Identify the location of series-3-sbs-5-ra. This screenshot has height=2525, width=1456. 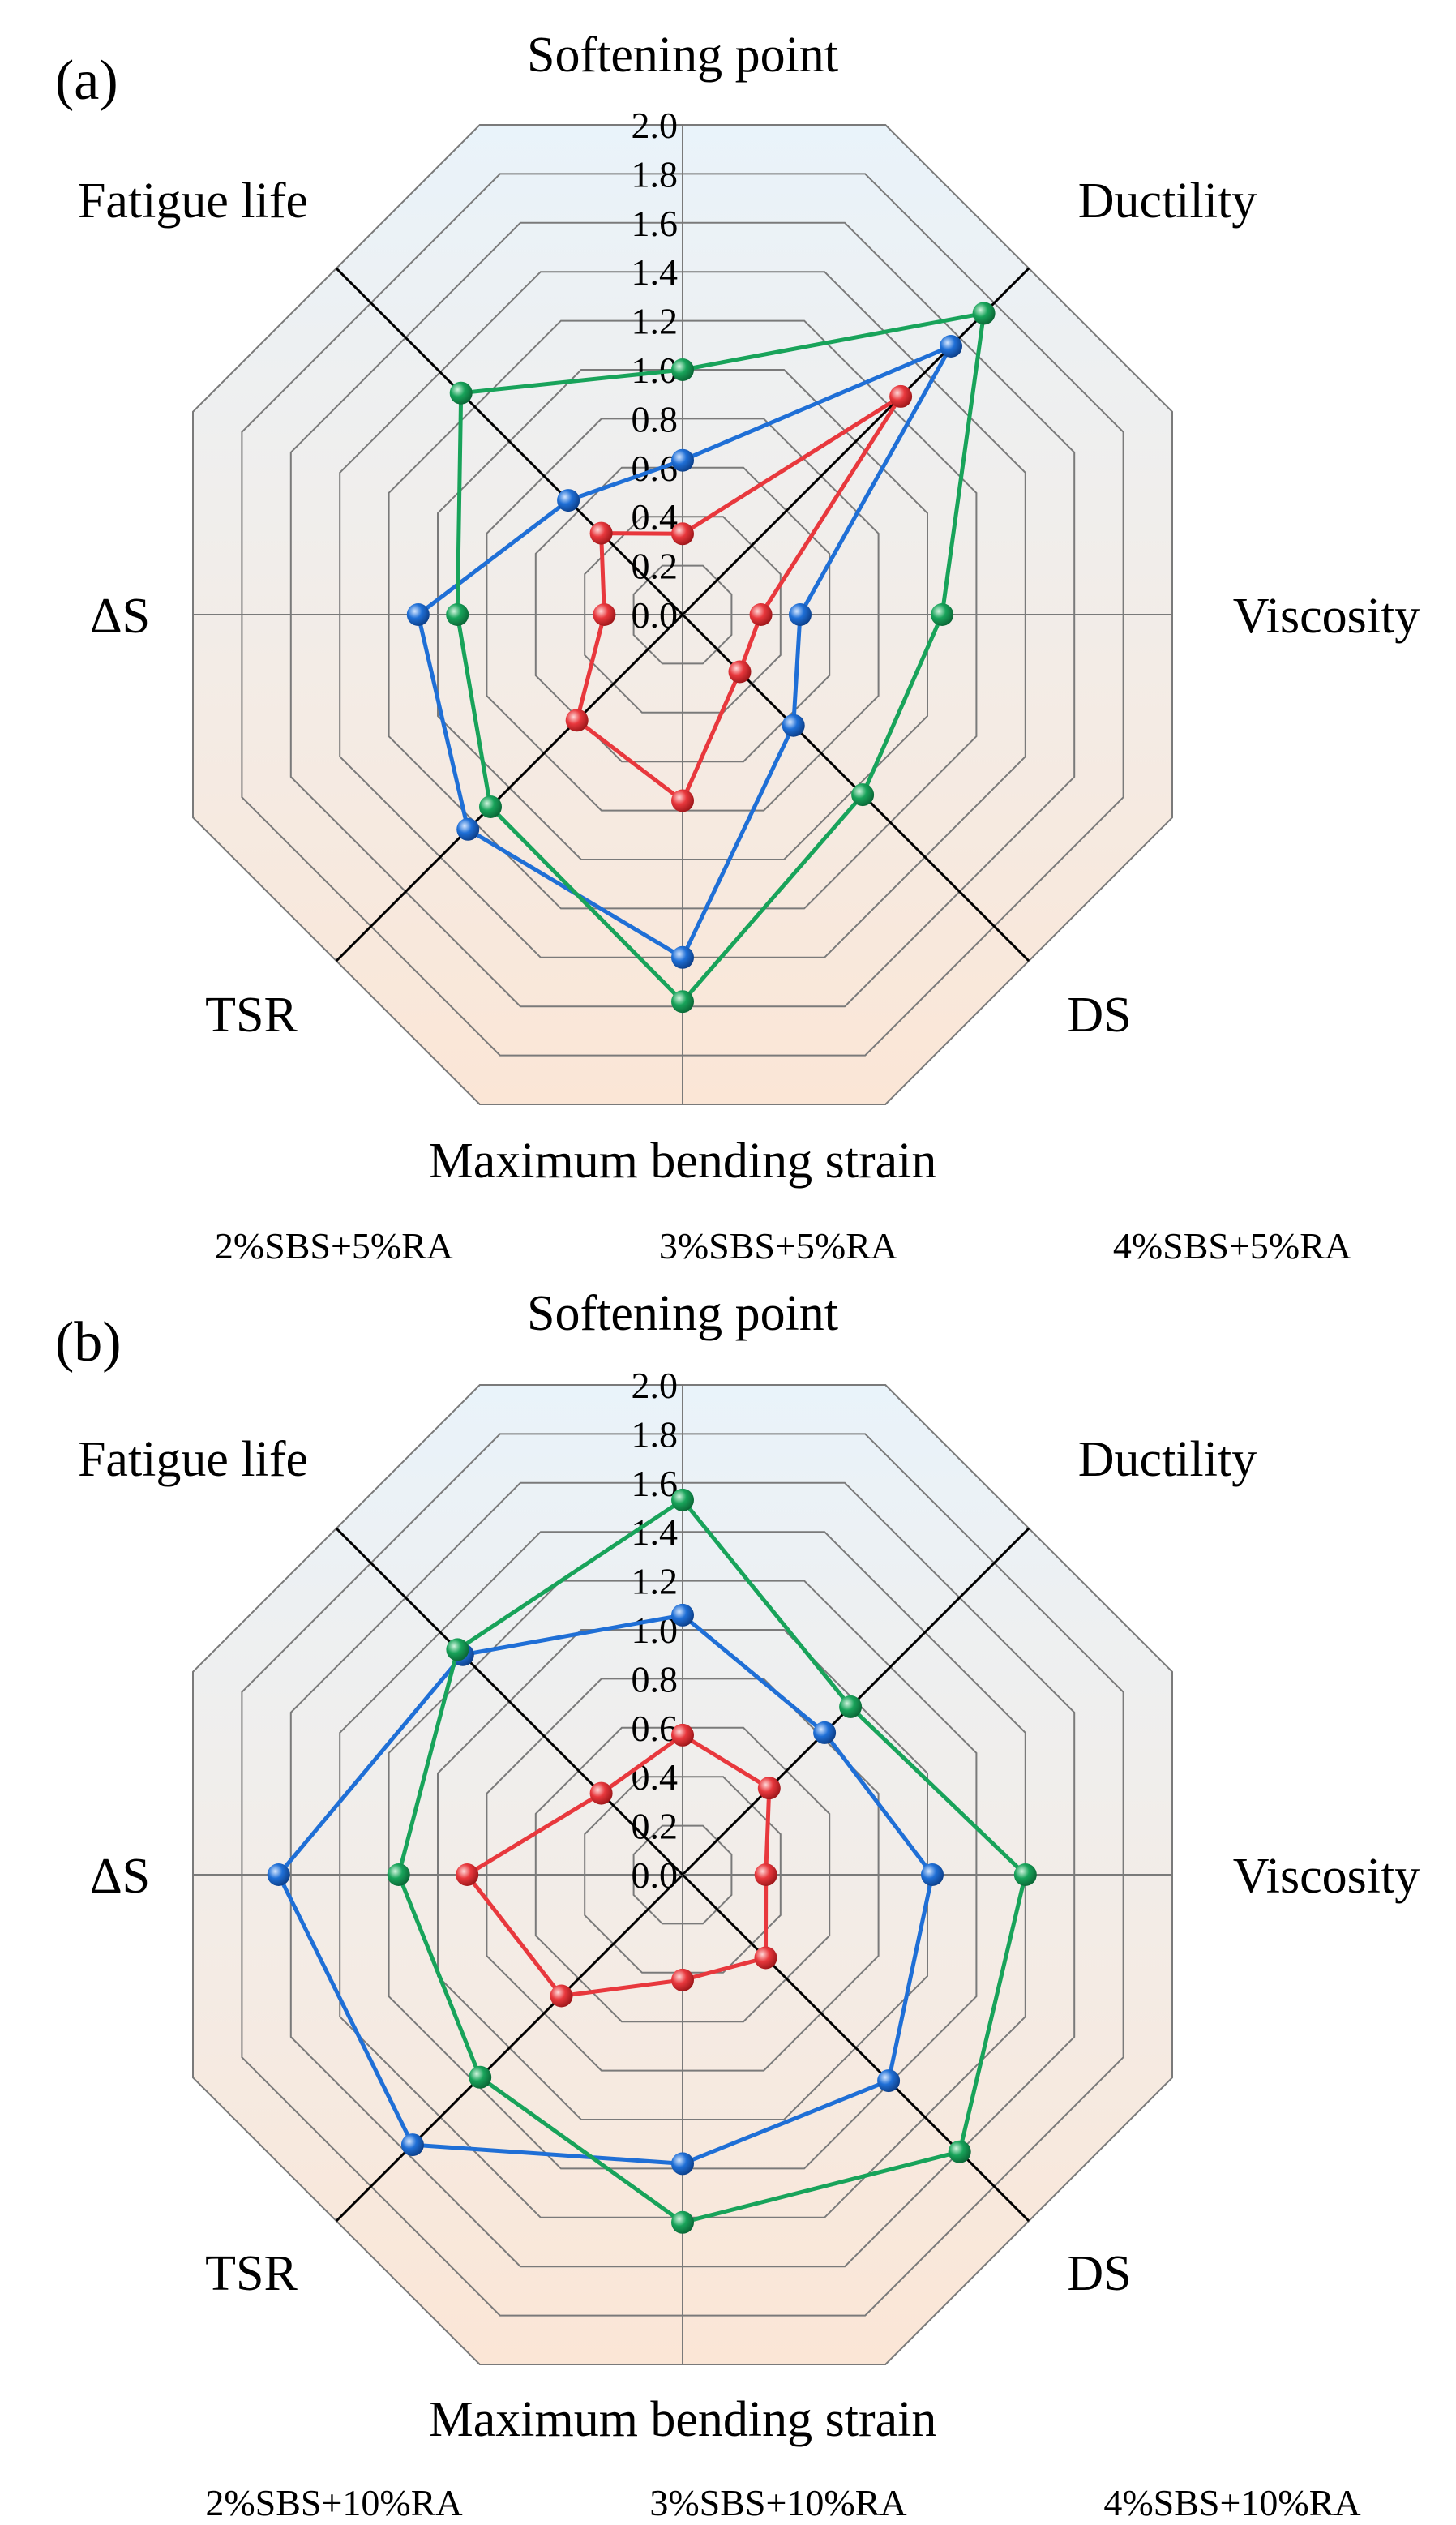
(684, 652).